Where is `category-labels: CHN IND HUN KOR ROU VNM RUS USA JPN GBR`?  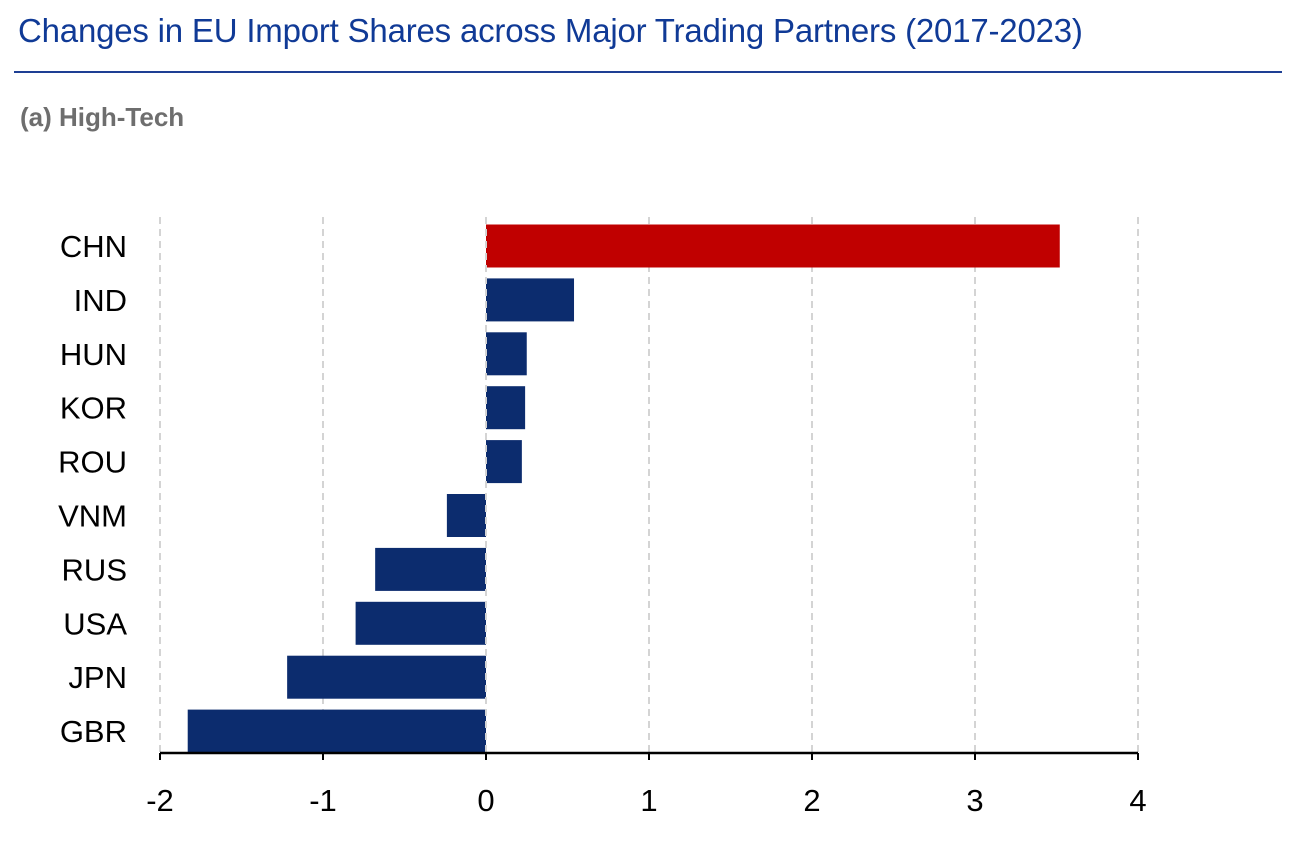 category-labels: CHN IND HUN KOR ROU VNM RUS USA JPN GBR is located at coordinates (92, 489).